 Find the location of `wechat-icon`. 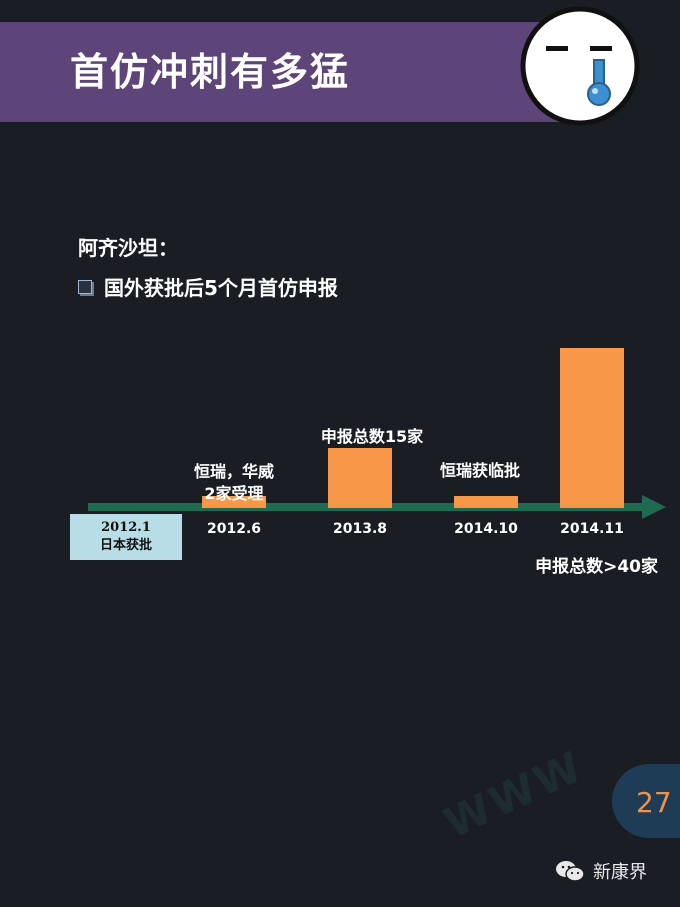

wechat-icon is located at coordinates (570, 871).